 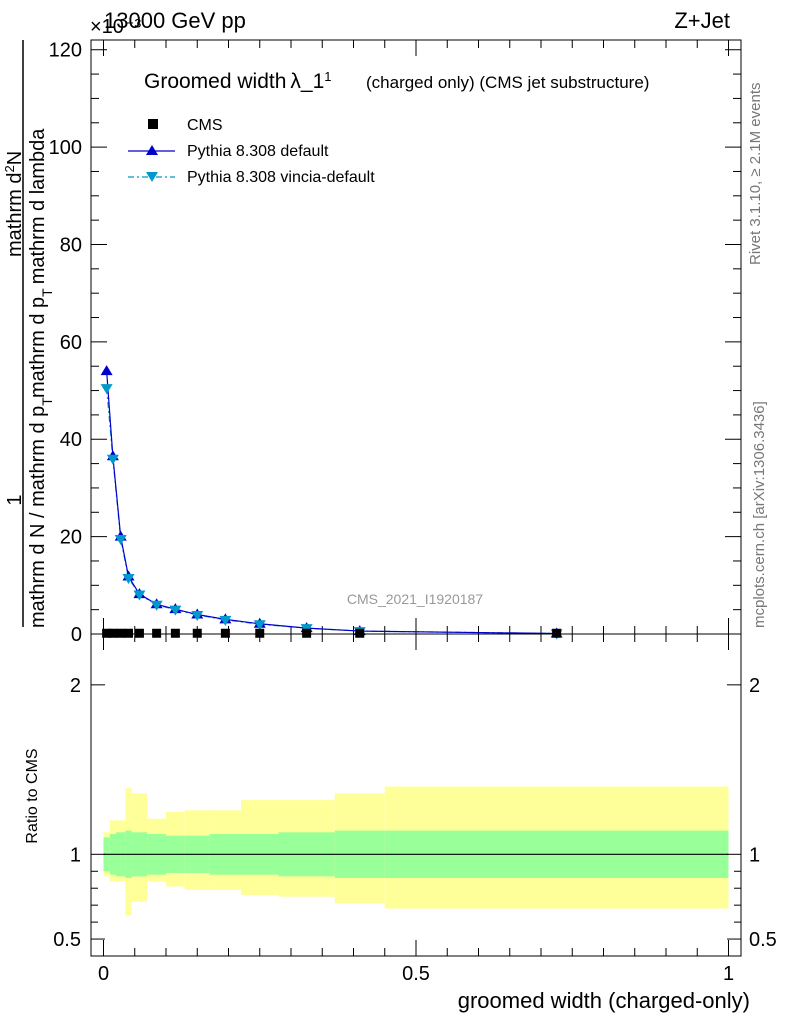 What do you see at coordinates (41, 263) in the screenshot?
I see `ylabel-right-denominator: mathrm d pTmathrm d lambda` at bounding box center [41, 263].